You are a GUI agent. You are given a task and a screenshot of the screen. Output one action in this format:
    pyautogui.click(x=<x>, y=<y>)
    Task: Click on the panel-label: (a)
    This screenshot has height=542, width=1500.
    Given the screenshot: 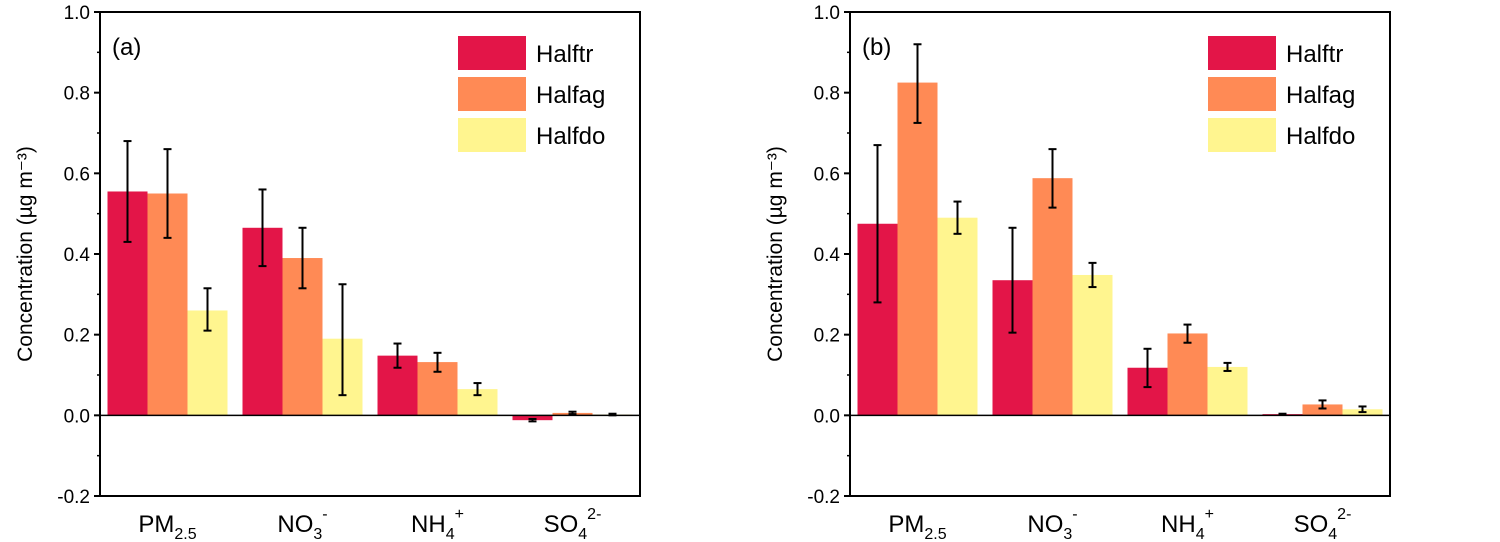 What is the action you would take?
    pyautogui.click(x=126, y=47)
    